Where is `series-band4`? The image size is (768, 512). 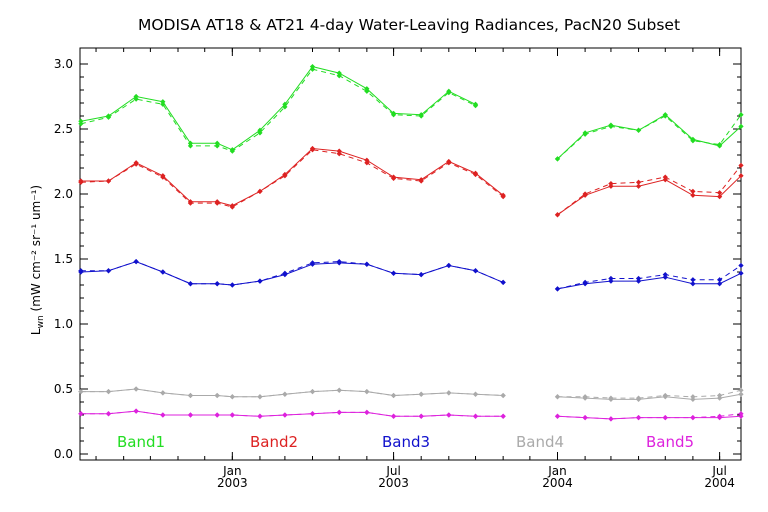 series-band4 is located at coordinates (411, 394).